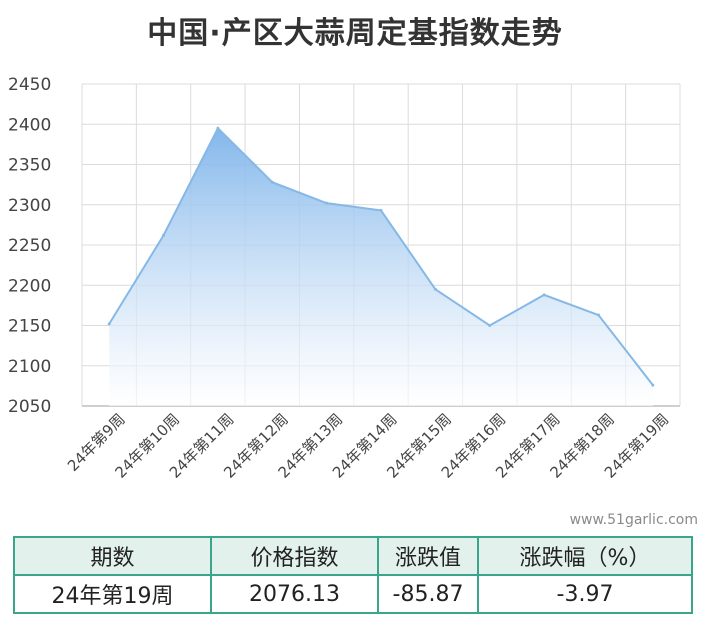  I want to click on table-row: 24年第19周 2076.13 -85.87 -3.97, so click(353, 594).